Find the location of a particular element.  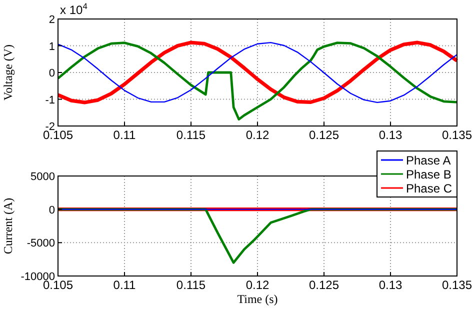

text: x 10$^{4}$ is located at coordinates (74, 9).